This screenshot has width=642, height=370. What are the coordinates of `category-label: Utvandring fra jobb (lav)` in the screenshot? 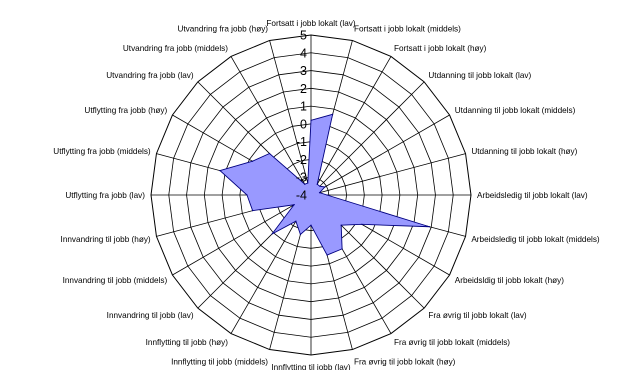 It's located at (150, 75).